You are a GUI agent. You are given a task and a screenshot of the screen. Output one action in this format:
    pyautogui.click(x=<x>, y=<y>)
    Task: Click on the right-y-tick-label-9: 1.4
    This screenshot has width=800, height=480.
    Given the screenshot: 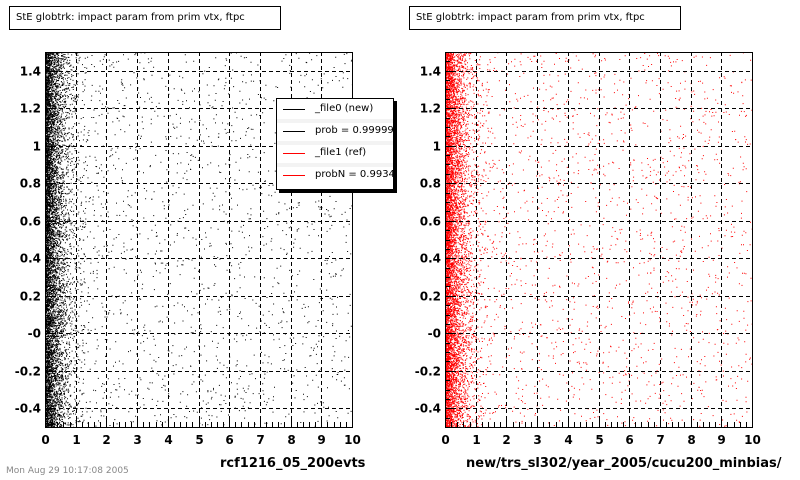 What is the action you would take?
    pyautogui.click(x=430, y=72)
    